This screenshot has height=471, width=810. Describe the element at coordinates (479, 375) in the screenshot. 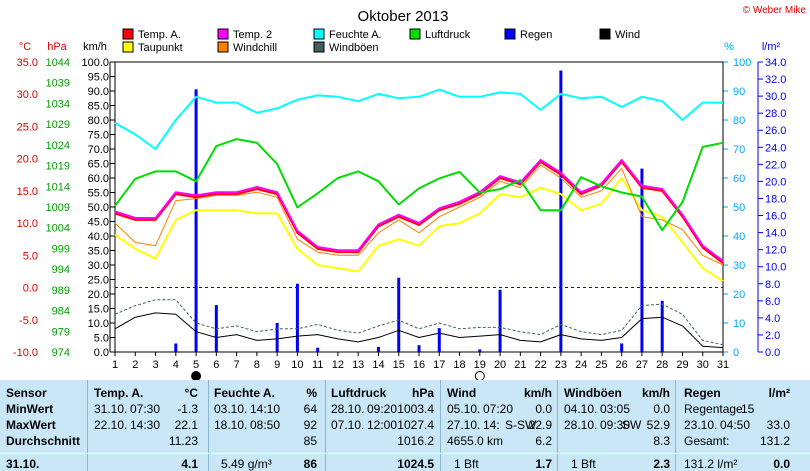

I see `full-moon-icon` at that location.